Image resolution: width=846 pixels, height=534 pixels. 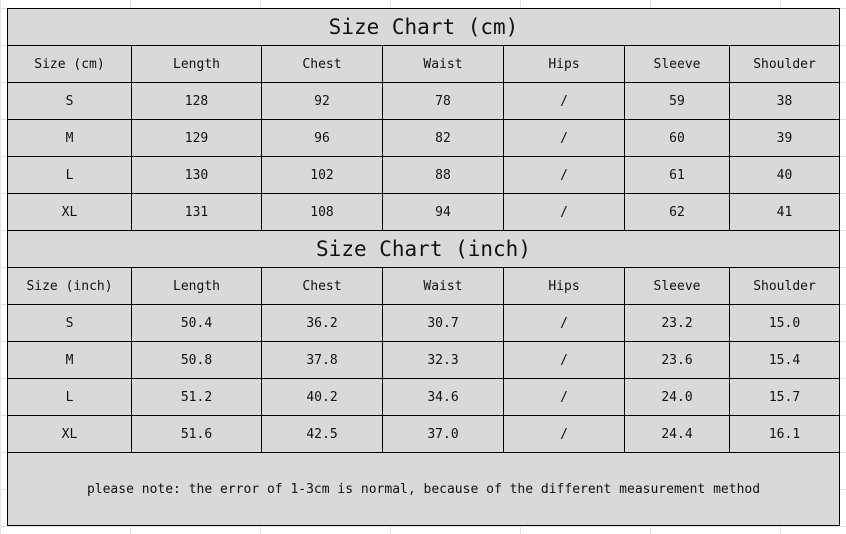 I want to click on table-title: Size Chart (cm), so click(x=423, y=27).